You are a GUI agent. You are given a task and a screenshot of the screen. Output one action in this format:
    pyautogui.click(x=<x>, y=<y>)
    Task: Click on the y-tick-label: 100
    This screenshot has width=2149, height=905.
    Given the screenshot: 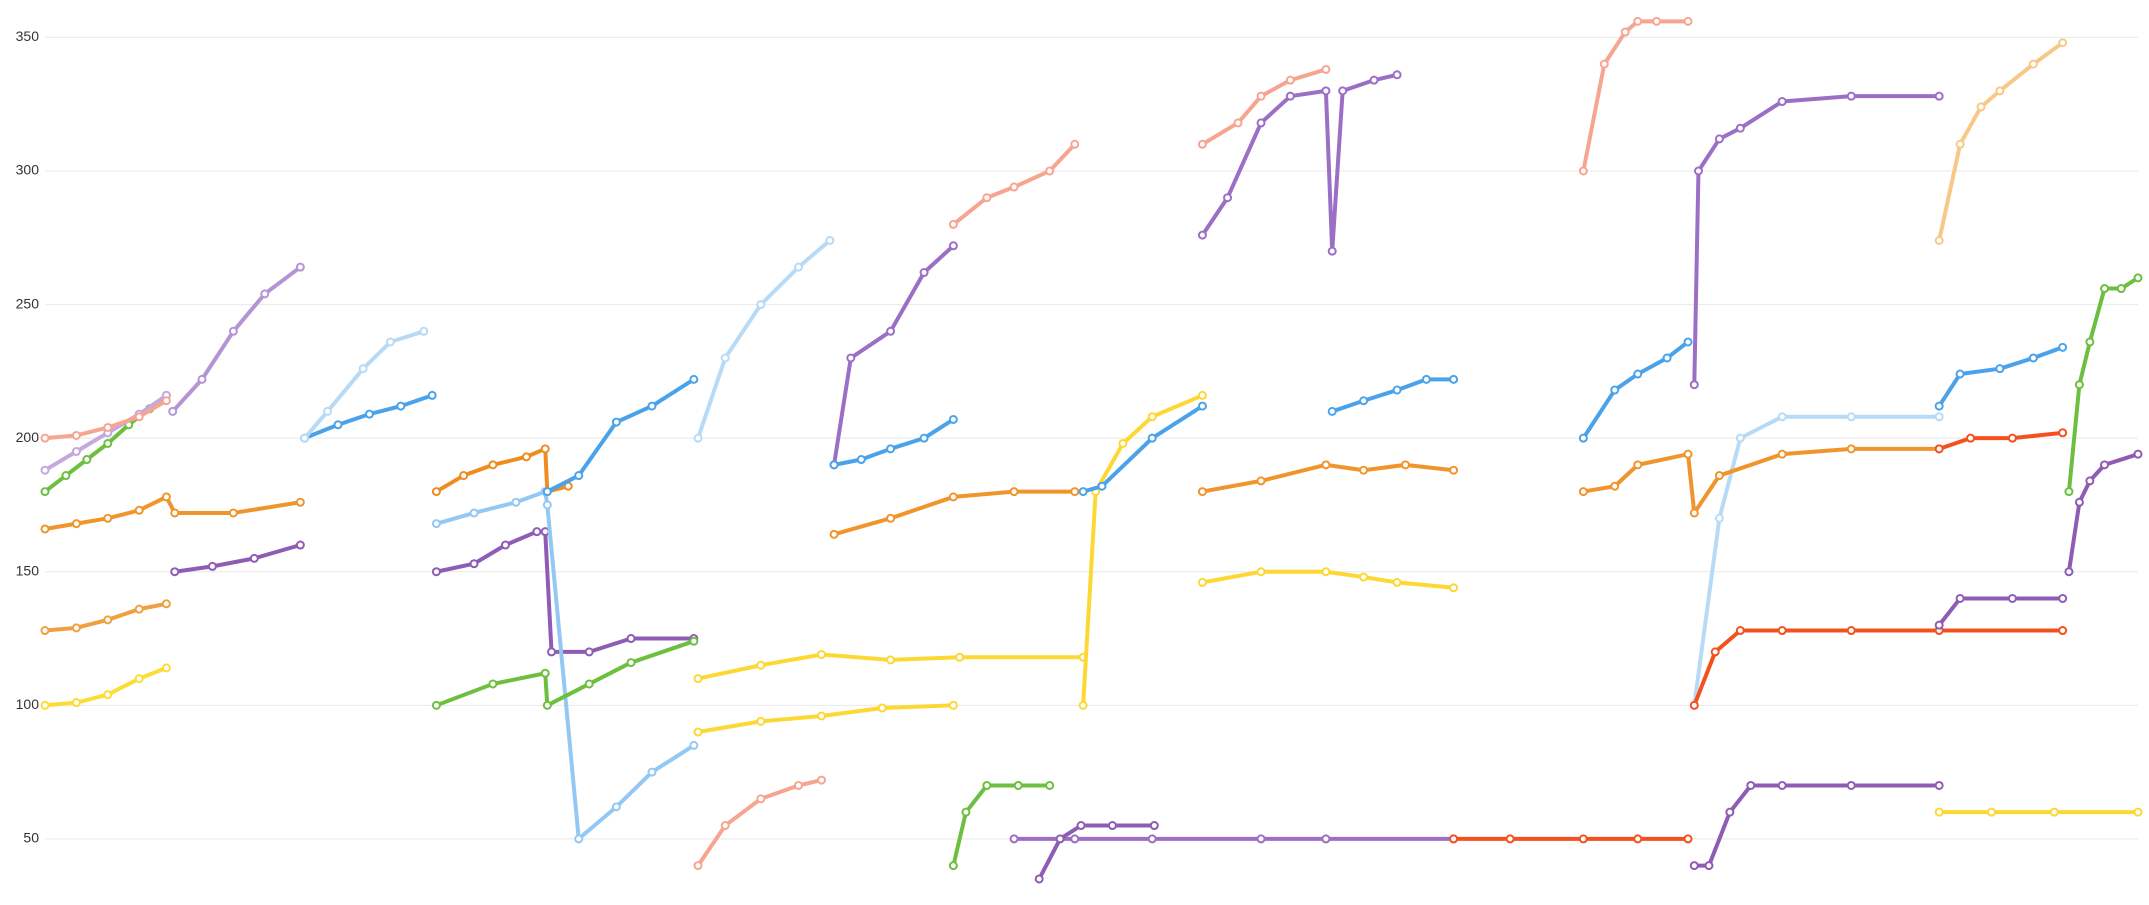 What is the action you would take?
    pyautogui.click(x=28, y=704)
    